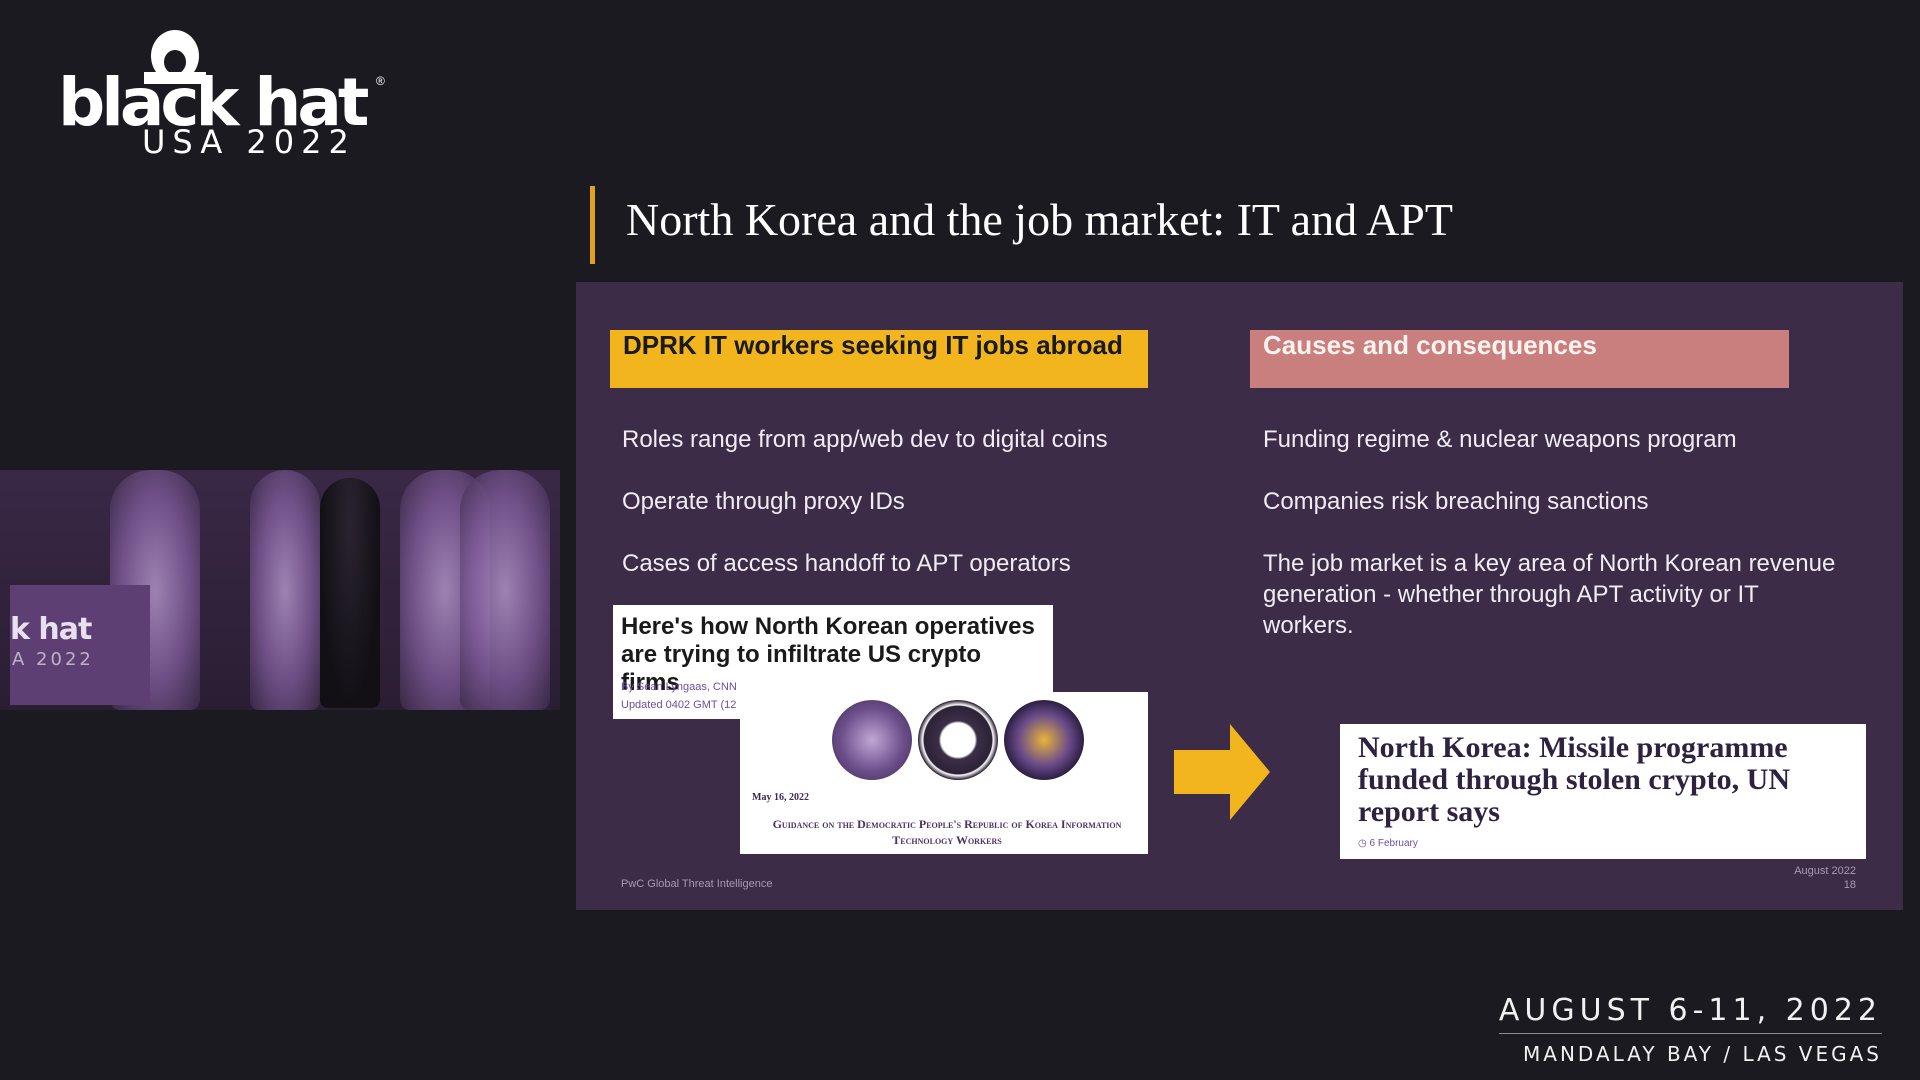 This screenshot has width=1920, height=1080. Describe the element at coordinates (679, 705) in the screenshot. I see `clipping-updated: Updated 0402 GMT (12` at that location.